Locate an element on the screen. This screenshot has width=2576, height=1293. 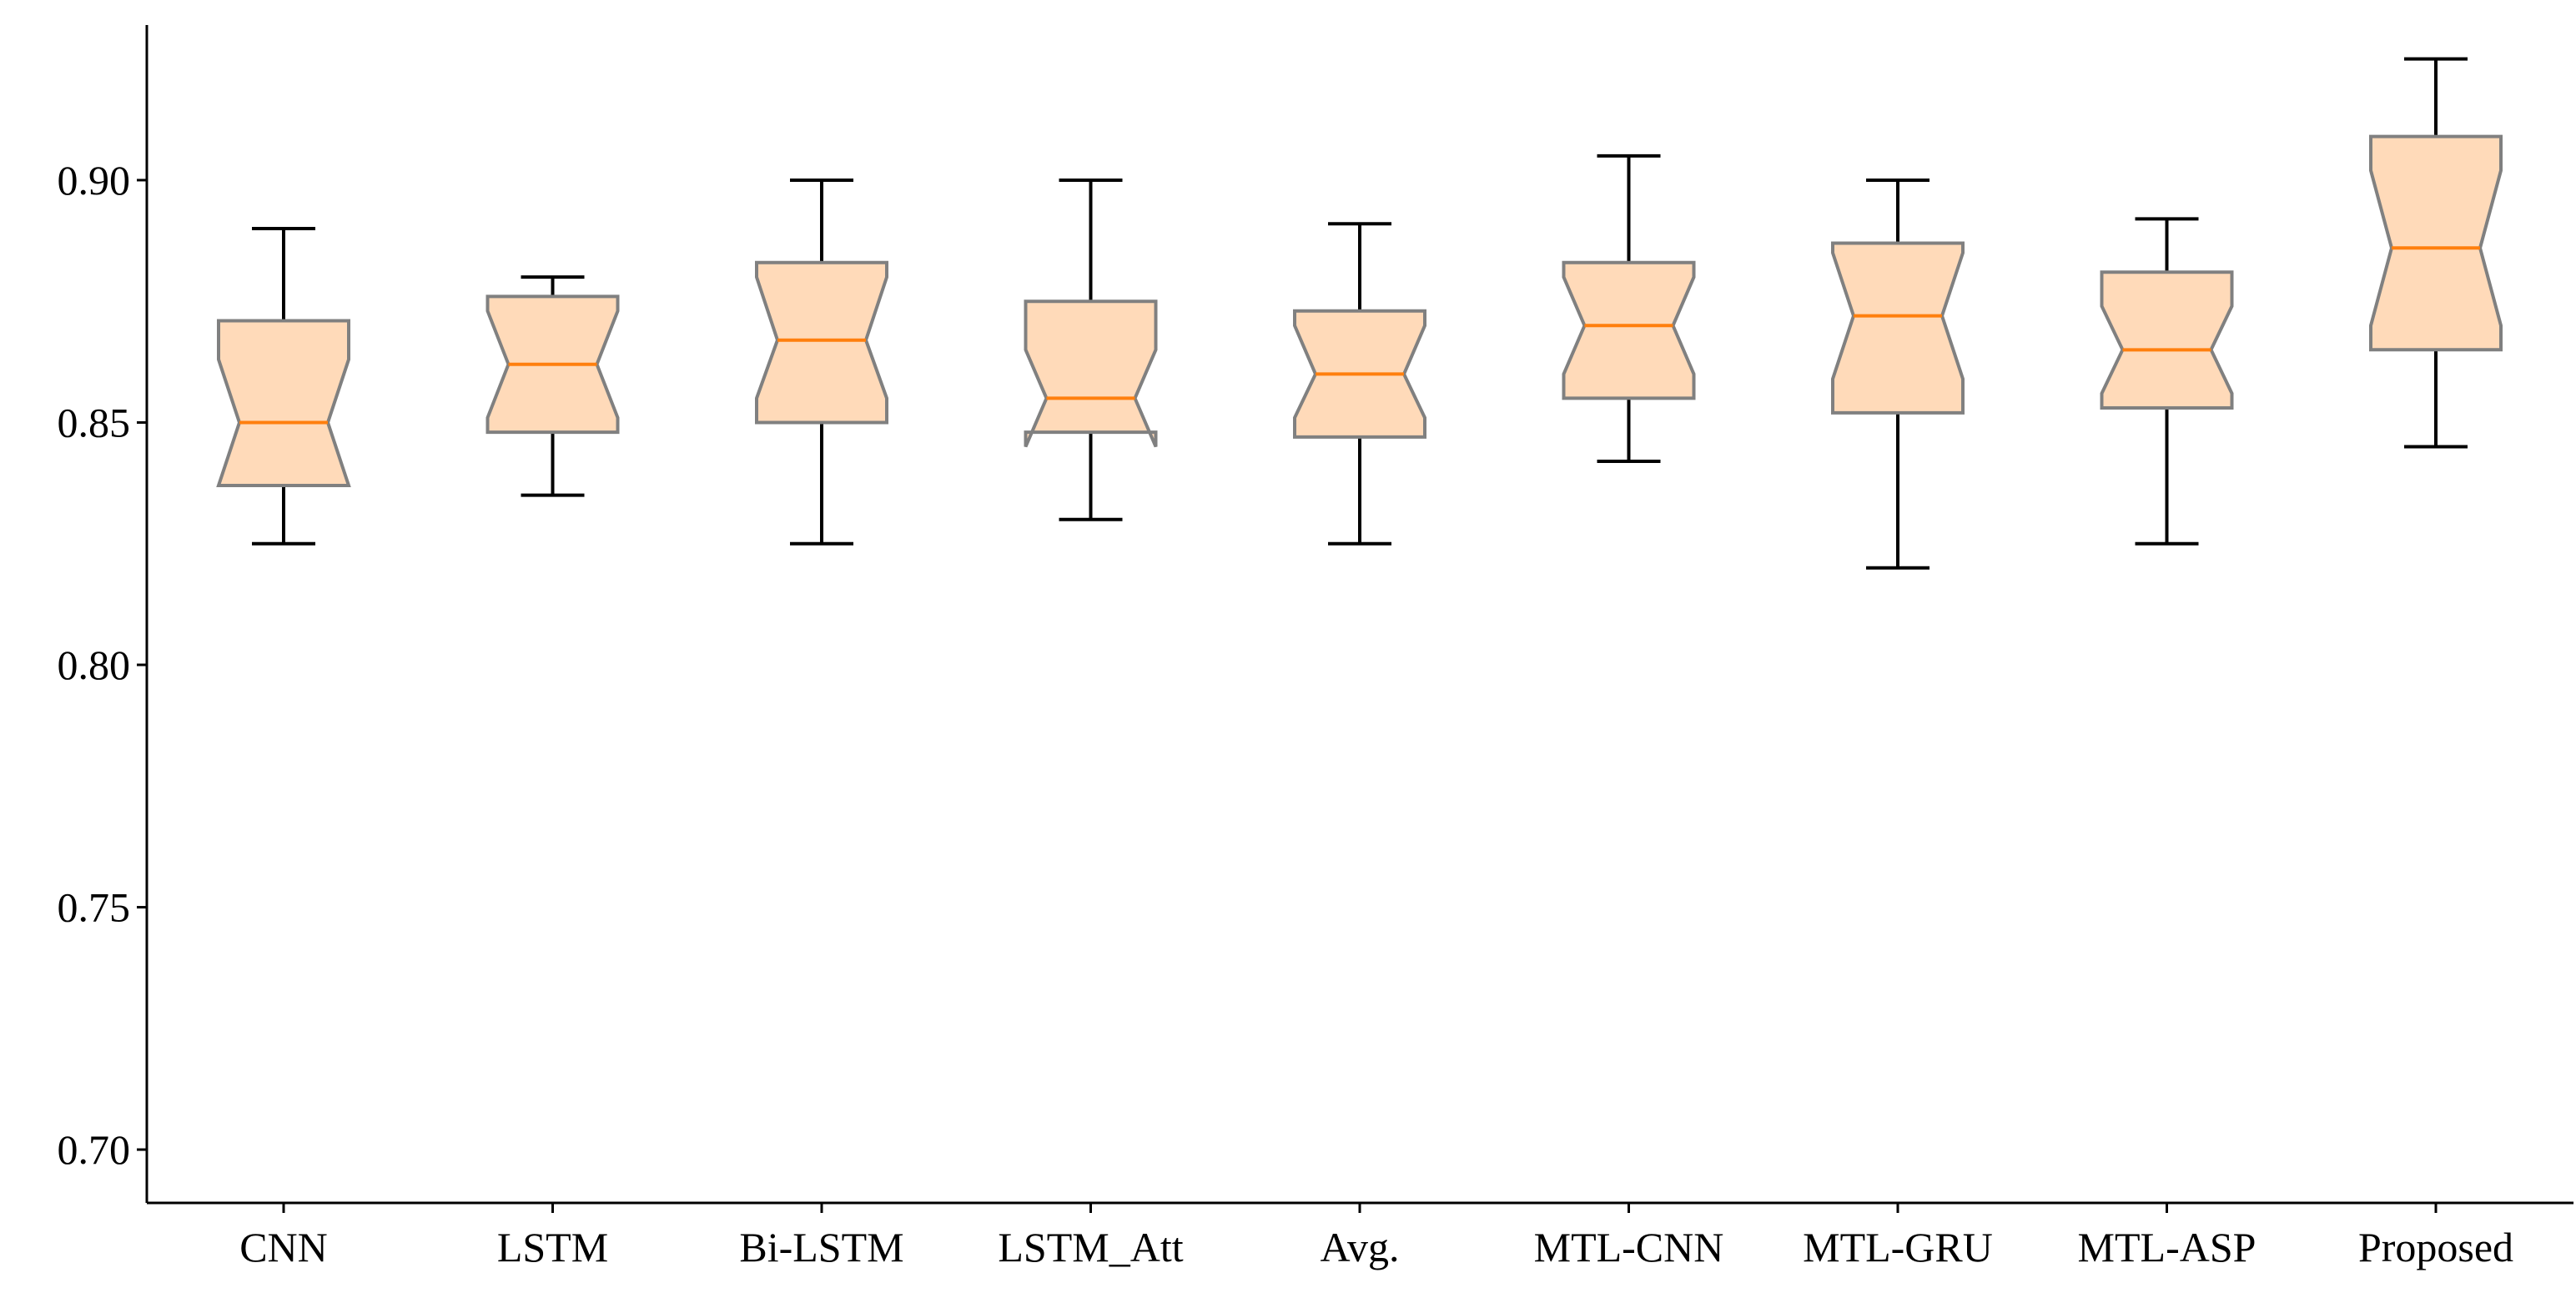
y-tick-label: 0.70 is located at coordinates (94, 1149).